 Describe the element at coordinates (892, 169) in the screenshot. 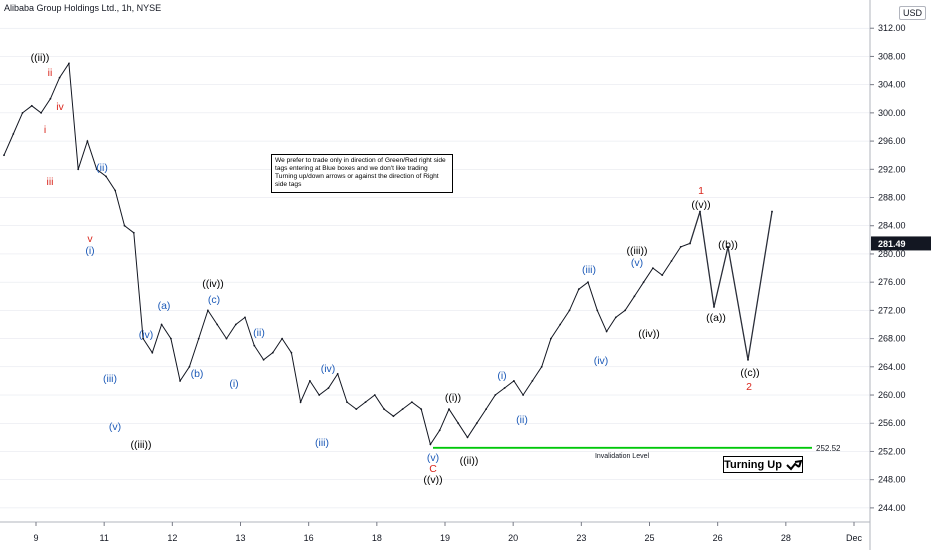

I see `y-tick-label: 292.00` at that location.